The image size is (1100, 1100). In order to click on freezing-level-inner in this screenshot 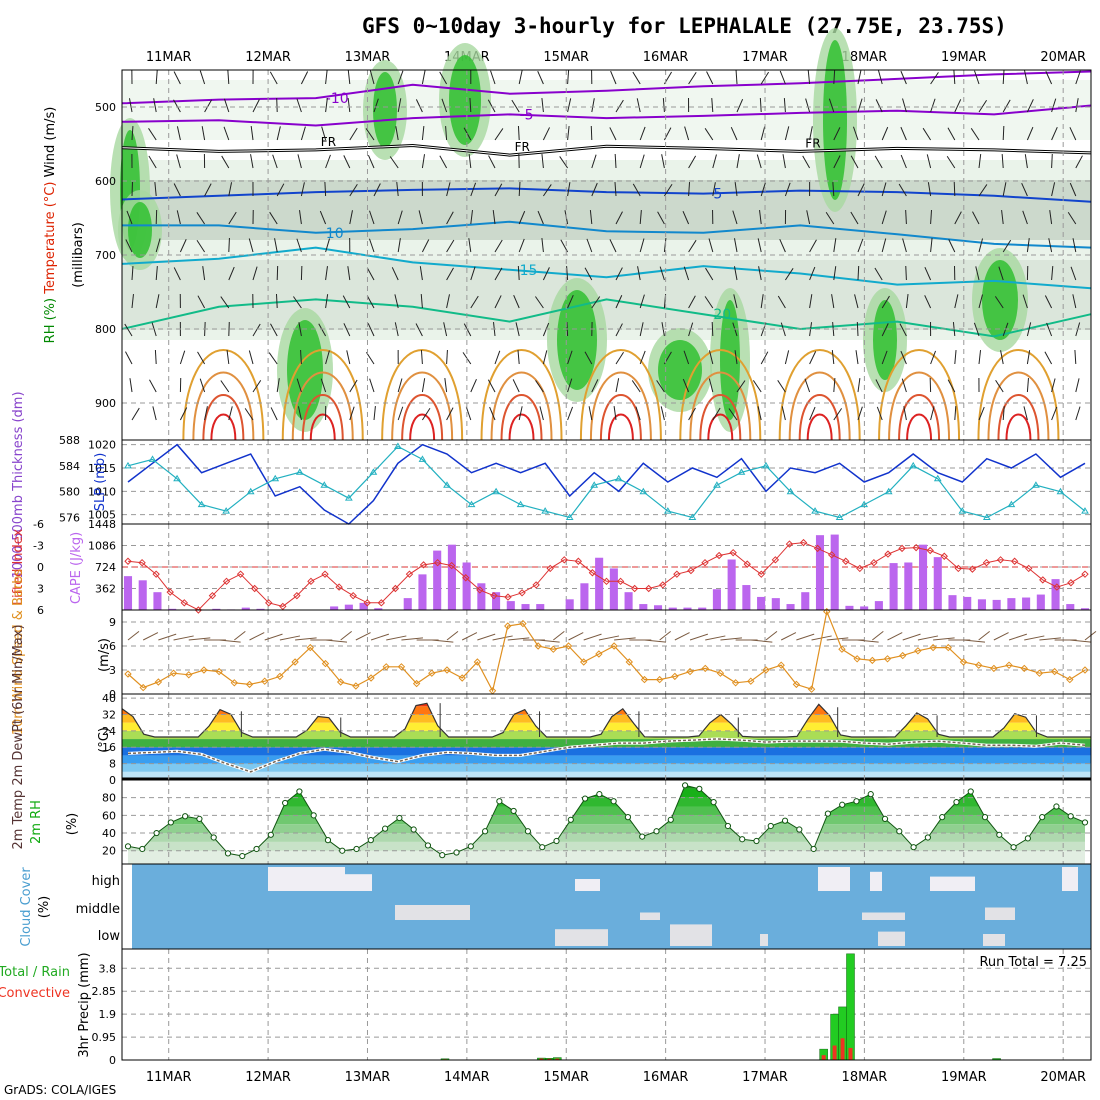, I will do `click(606, 150)`.